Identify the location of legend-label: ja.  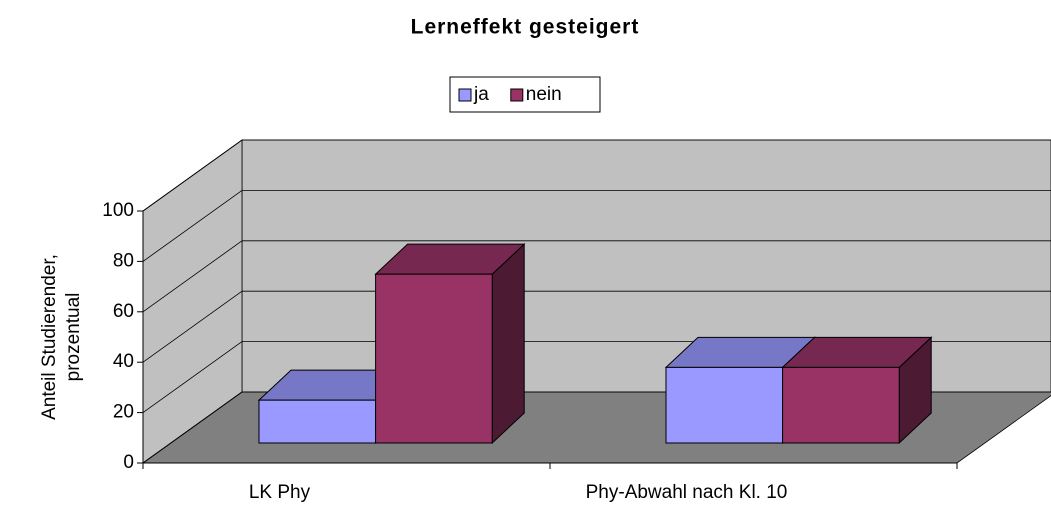
(481, 94).